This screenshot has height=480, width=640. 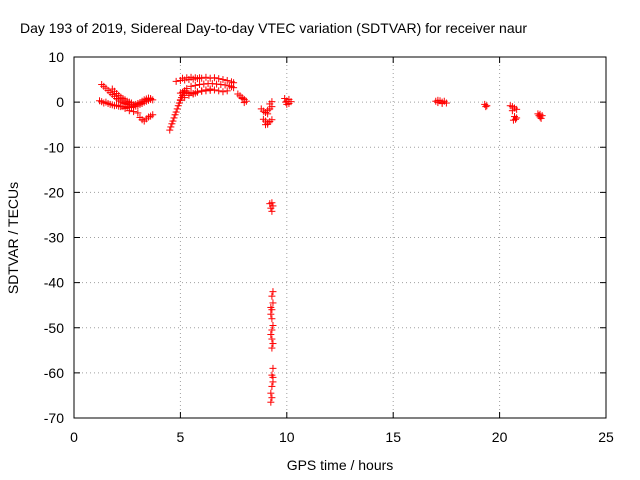 What do you see at coordinates (54, 147) in the screenshot?
I see `y-tick-label: -10` at bounding box center [54, 147].